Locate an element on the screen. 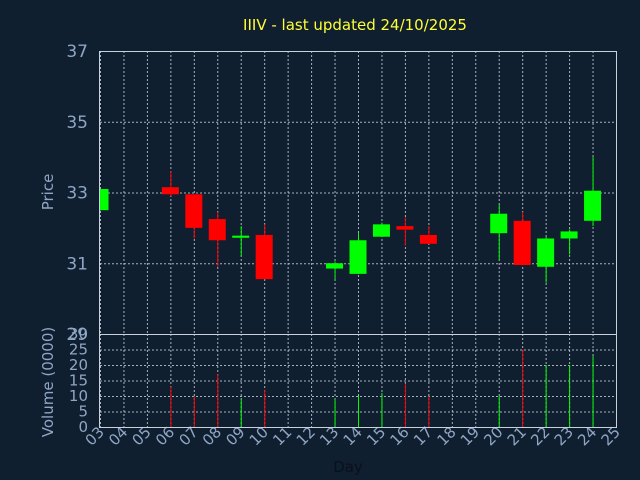 The image size is (640, 480). volume-tick-label: 0 is located at coordinates (83, 427).